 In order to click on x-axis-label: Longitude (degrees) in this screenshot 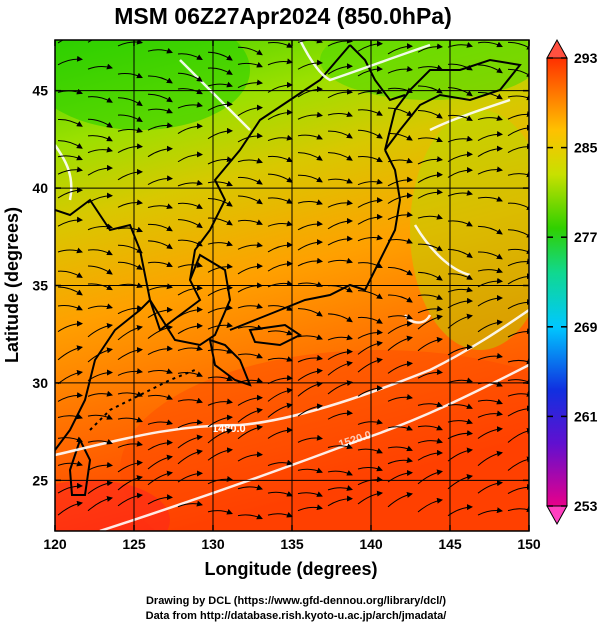, I will do `click(290, 569)`.